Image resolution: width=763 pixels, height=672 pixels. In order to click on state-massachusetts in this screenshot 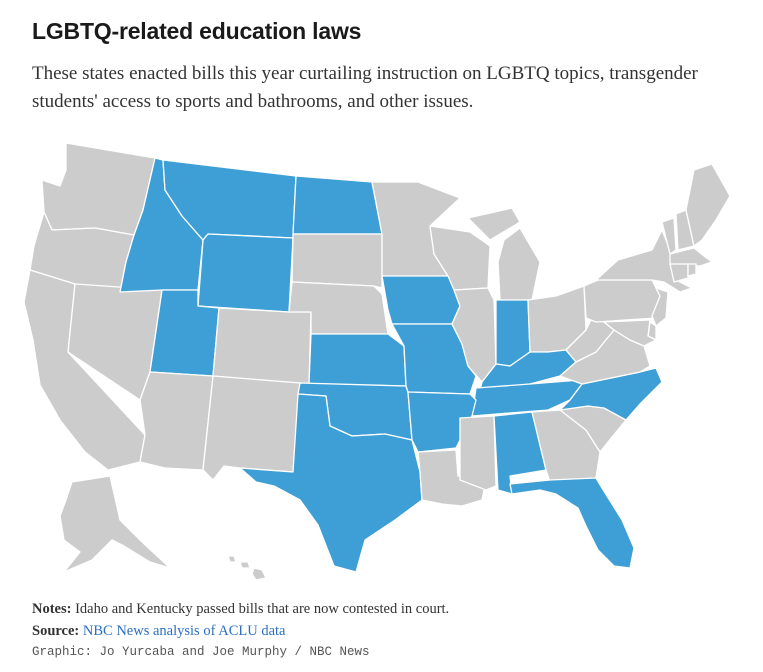, I will do `click(691, 257)`.